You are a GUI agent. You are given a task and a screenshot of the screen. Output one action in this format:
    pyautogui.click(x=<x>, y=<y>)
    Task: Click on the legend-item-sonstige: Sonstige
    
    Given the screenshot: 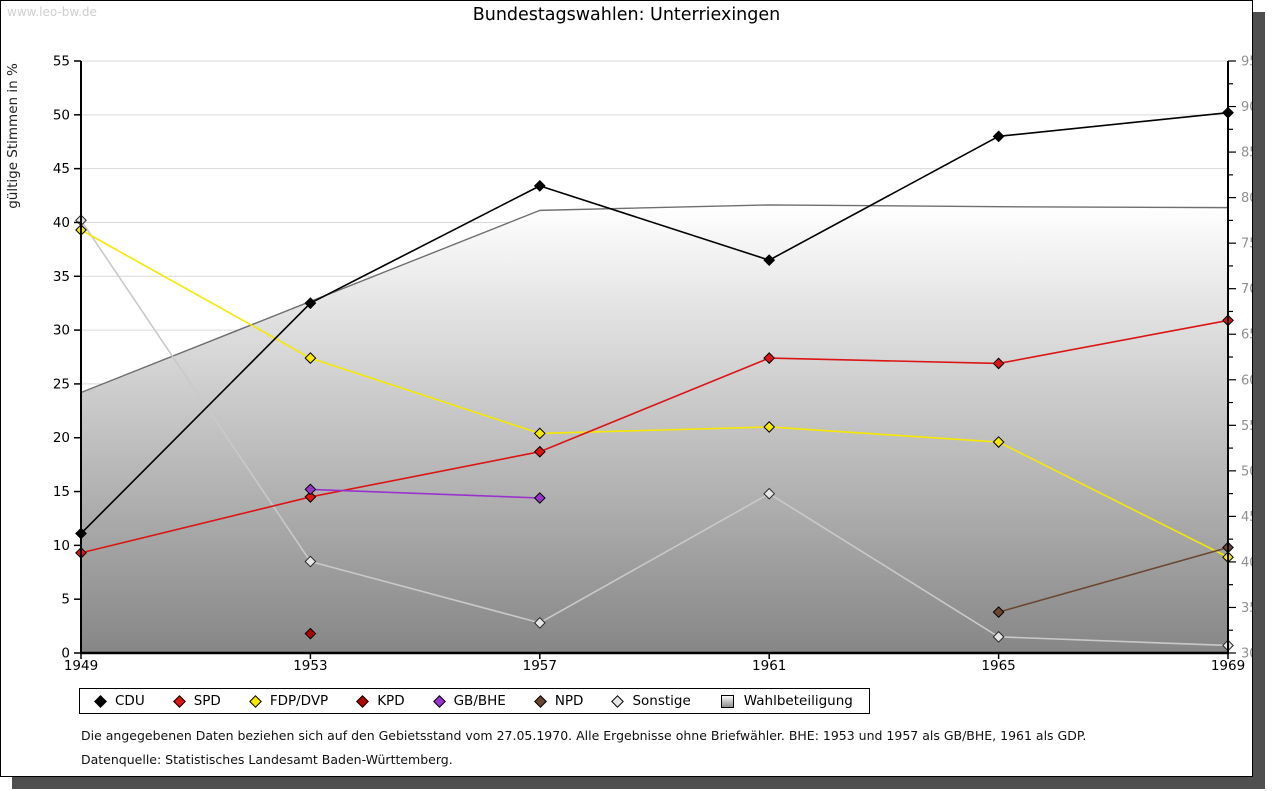 What is the action you would take?
    pyautogui.click(x=651, y=701)
    